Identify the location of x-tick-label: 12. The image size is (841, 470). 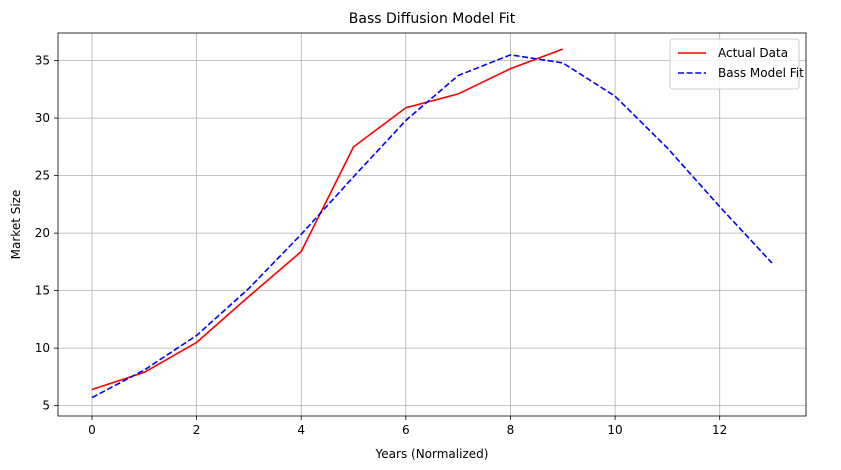
(719, 430).